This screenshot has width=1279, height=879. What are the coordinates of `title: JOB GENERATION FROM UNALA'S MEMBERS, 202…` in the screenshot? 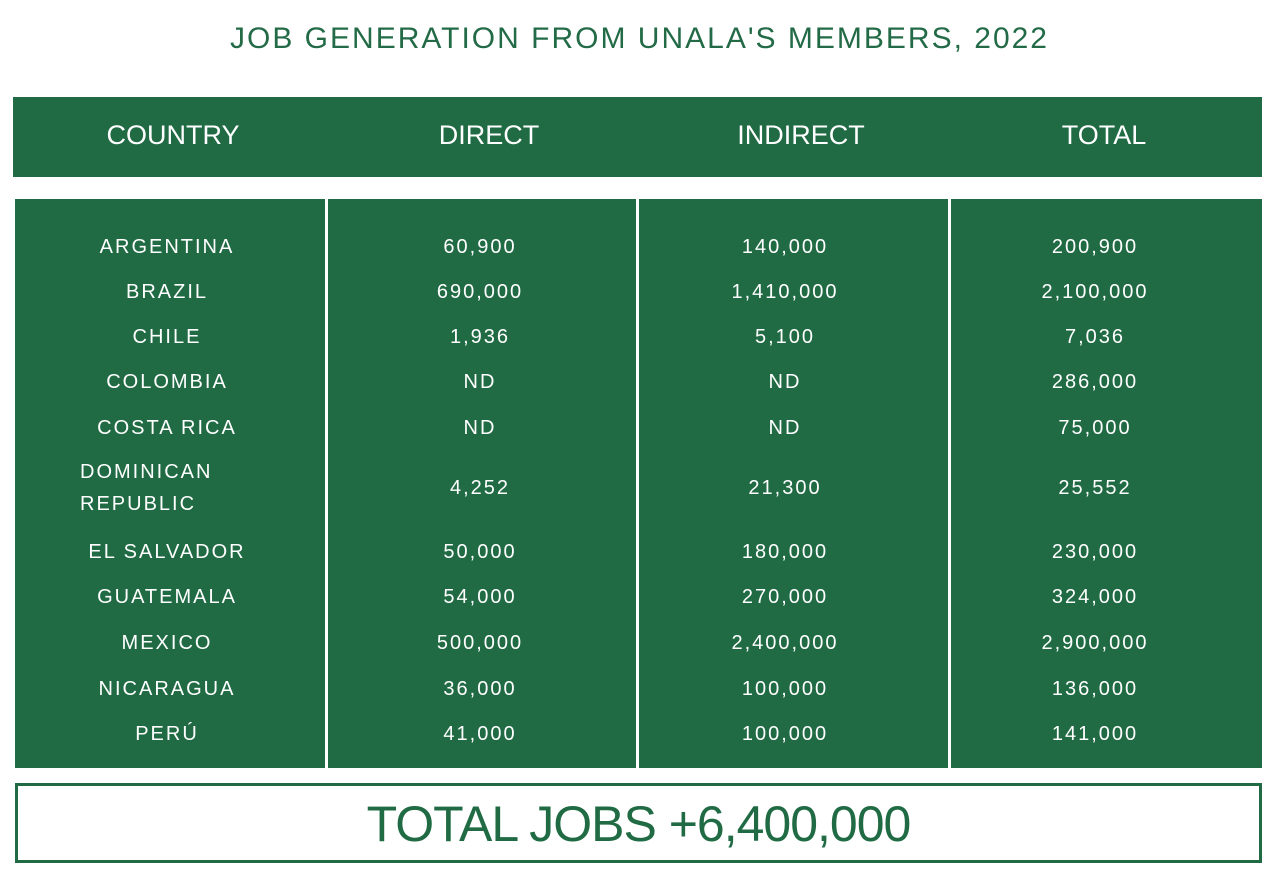 It's located at (639, 38).